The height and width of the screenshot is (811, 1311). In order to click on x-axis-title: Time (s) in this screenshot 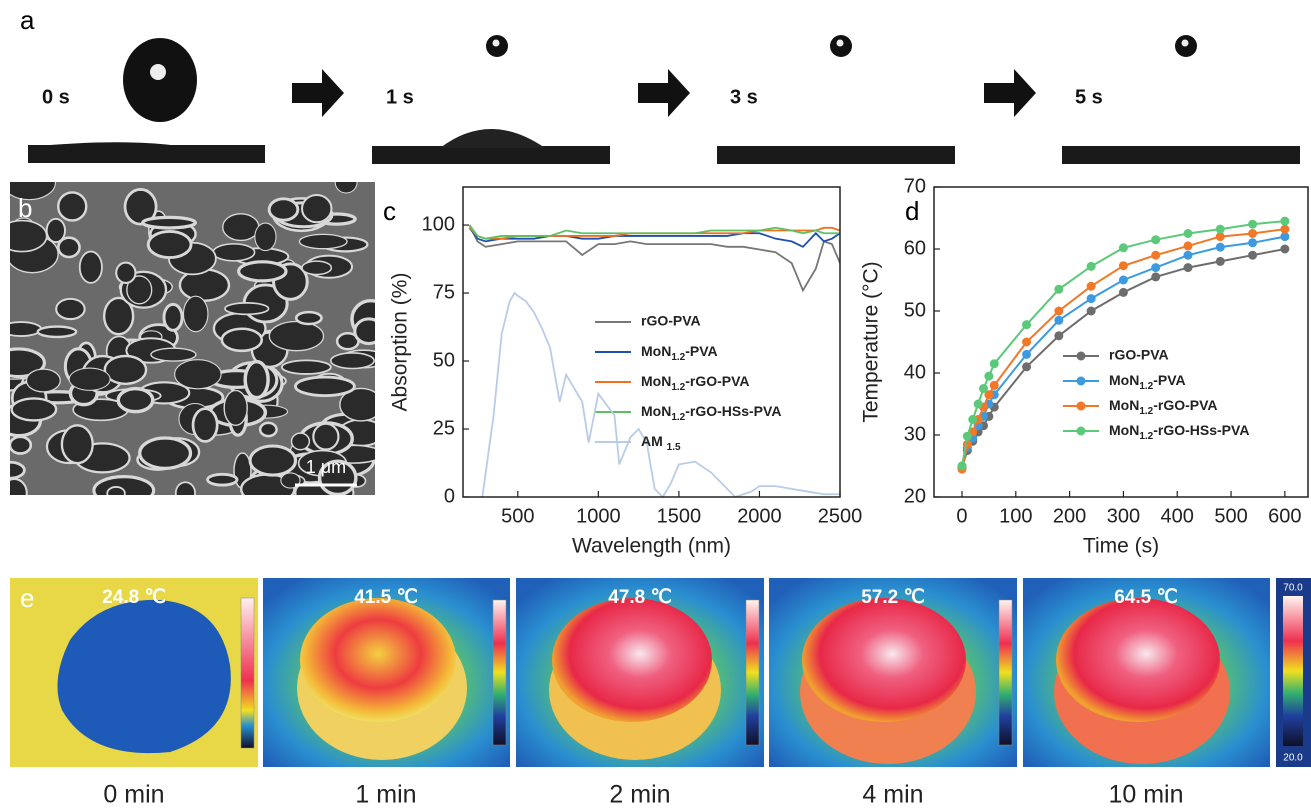, I will do `click(1121, 546)`.